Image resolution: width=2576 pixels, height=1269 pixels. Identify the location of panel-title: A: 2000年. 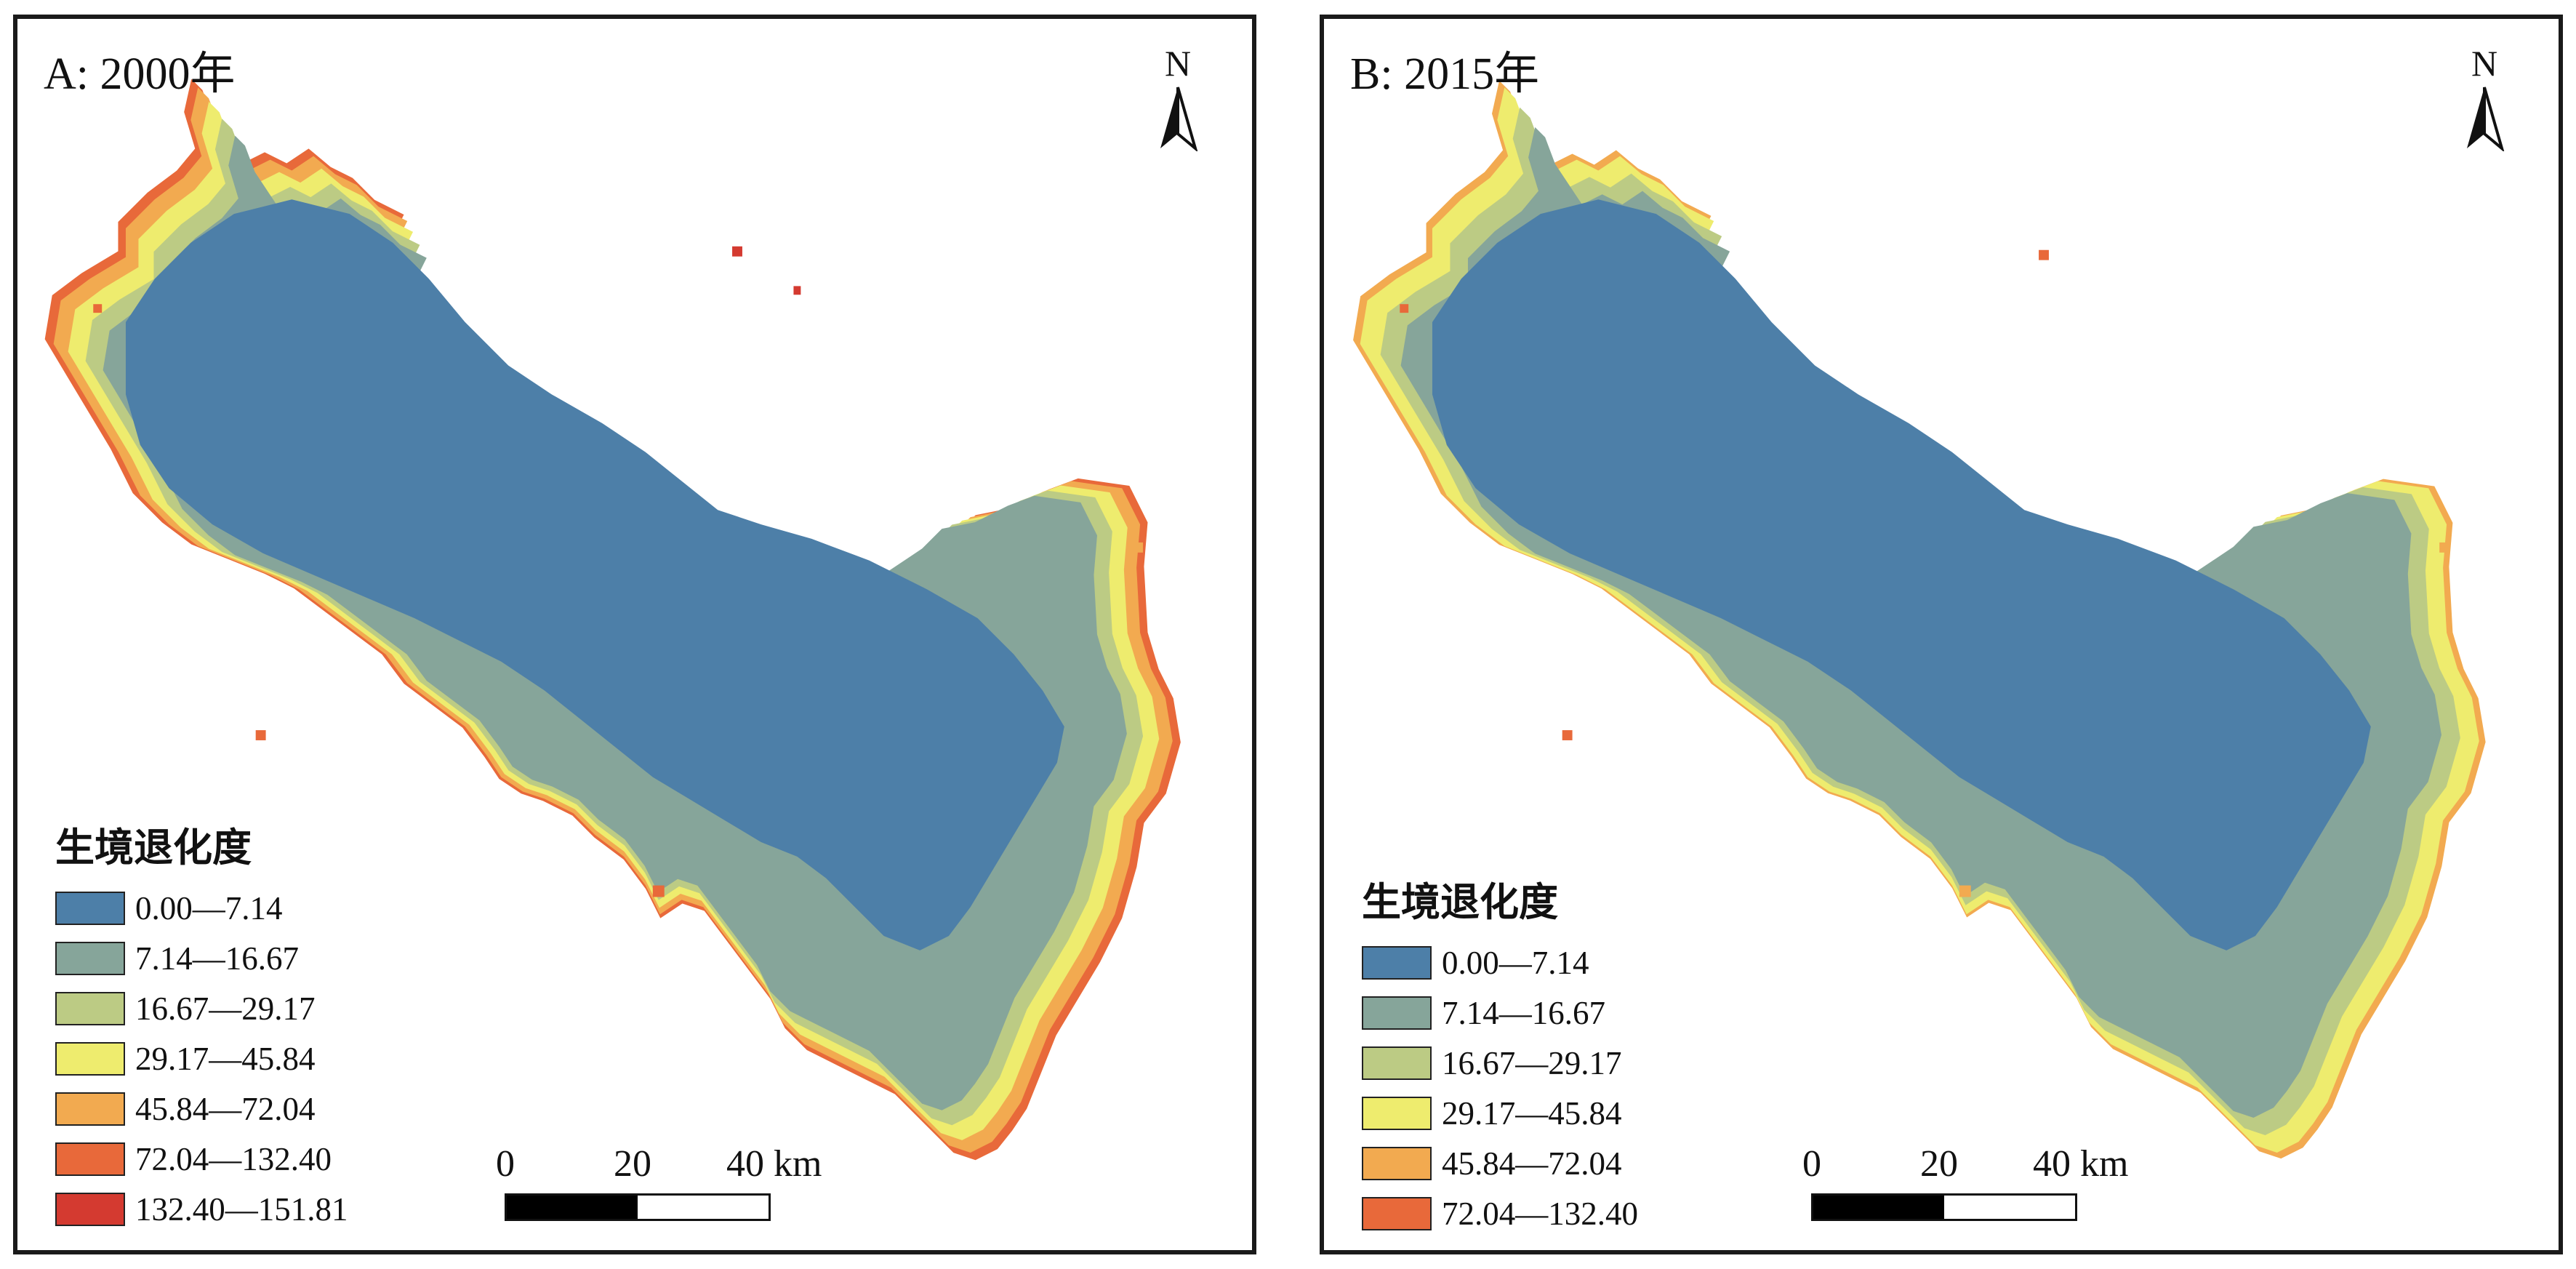
(140, 74).